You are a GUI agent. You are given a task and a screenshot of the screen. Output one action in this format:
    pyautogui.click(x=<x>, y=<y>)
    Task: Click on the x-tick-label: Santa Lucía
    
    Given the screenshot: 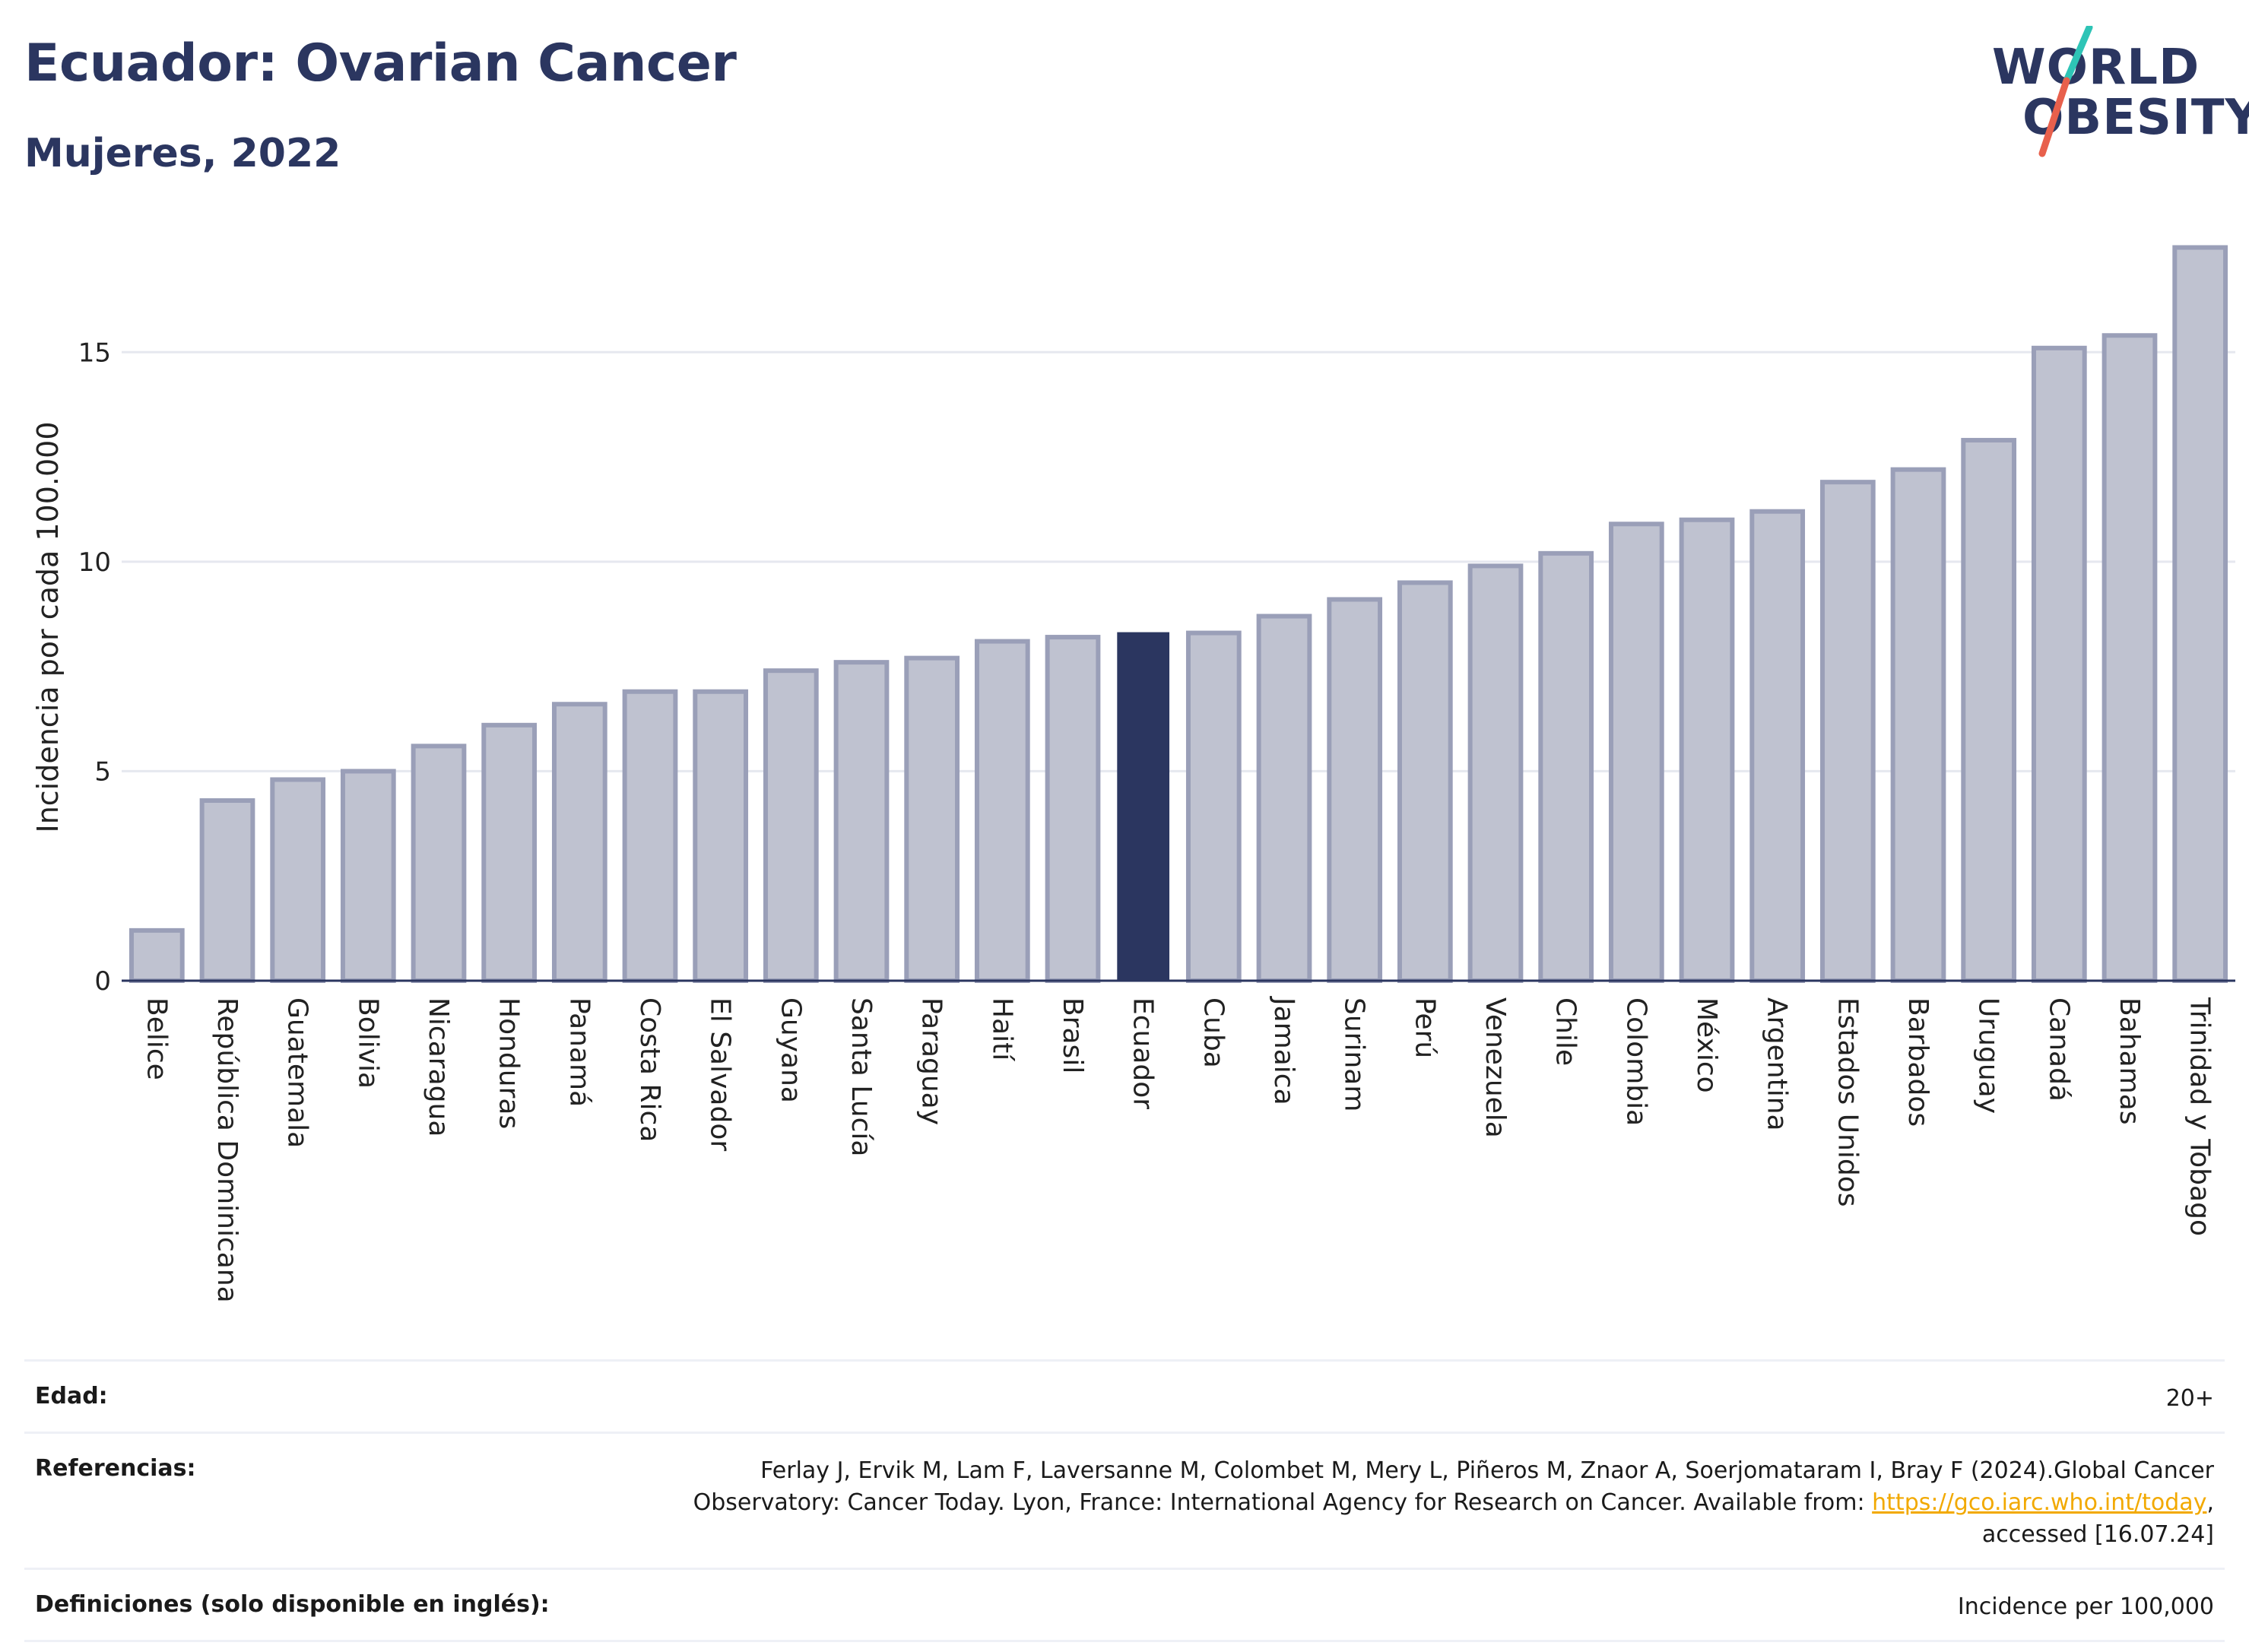 What is the action you would take?
    pyautogui.click(x=861, y=1076)
    